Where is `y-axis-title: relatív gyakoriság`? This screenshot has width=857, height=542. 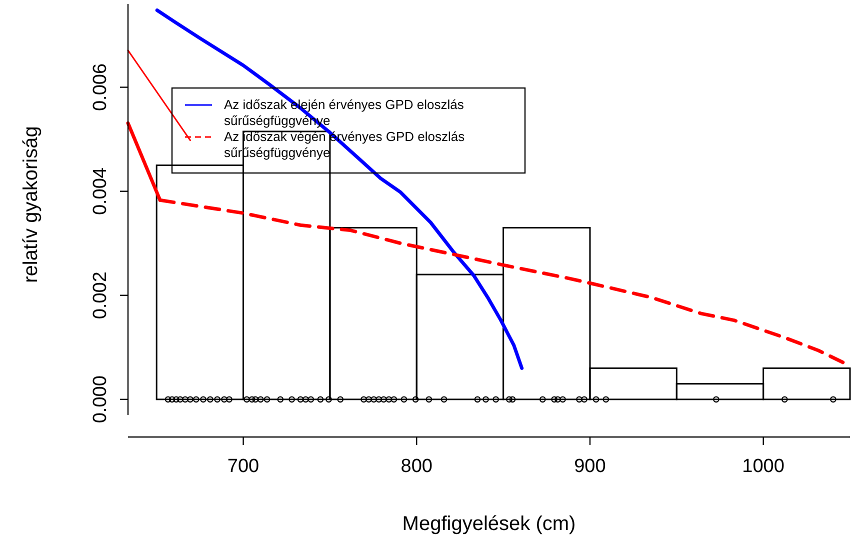
y-axis-title: relatív gyakoriság is located at coordinates (31, 204).